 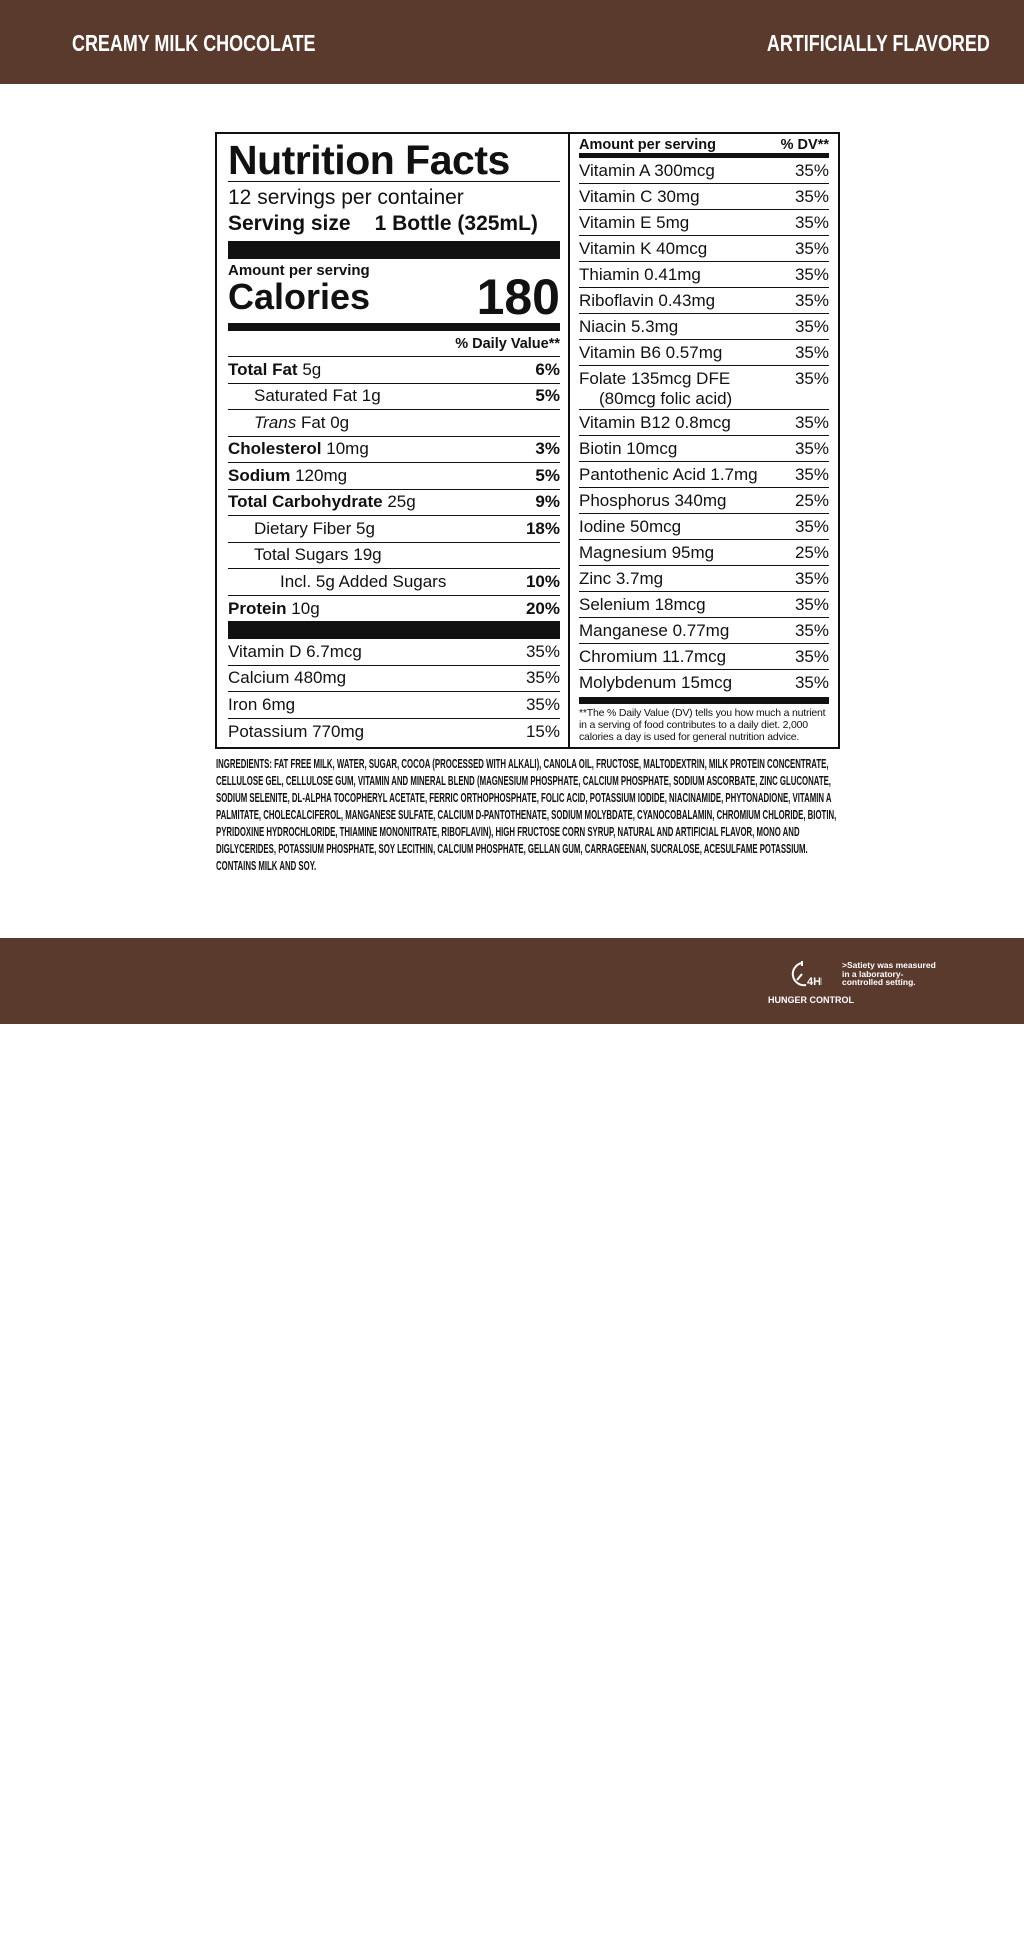 I want to click on nutrient-name: Total Sugars 19g, so click(x=318, y=555).